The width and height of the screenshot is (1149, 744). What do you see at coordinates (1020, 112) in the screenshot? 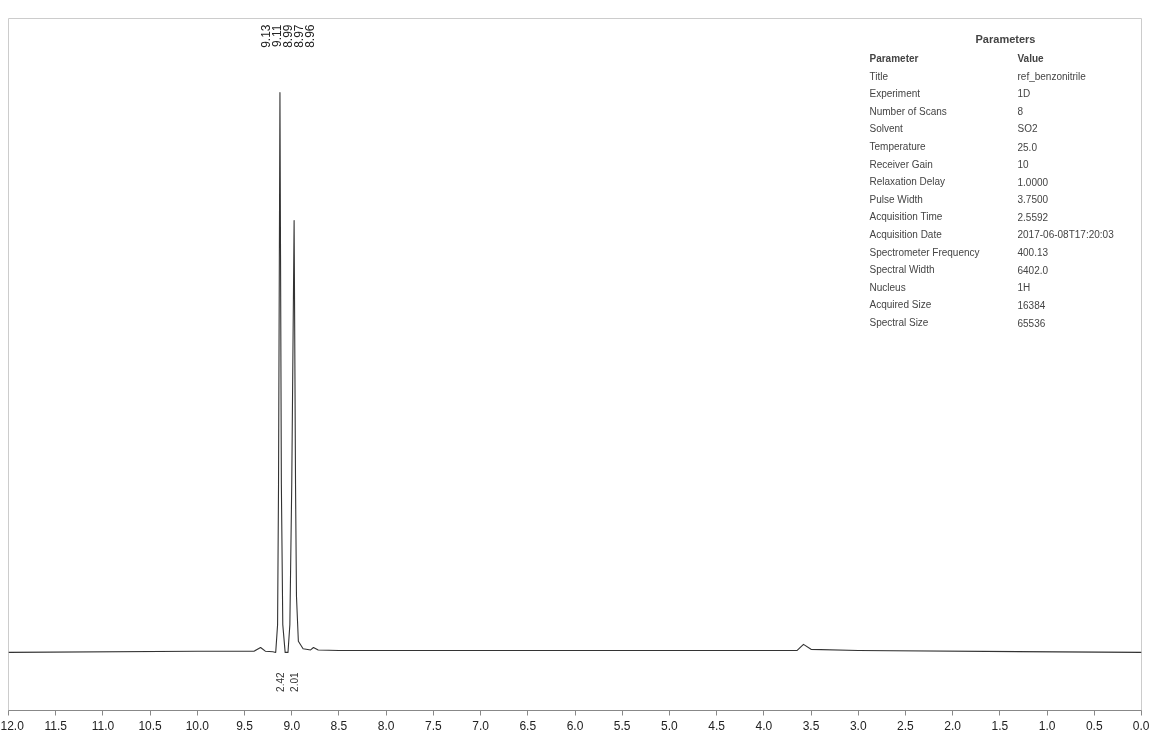
I see `annotation: 8` at bounding box center [1020, 112].